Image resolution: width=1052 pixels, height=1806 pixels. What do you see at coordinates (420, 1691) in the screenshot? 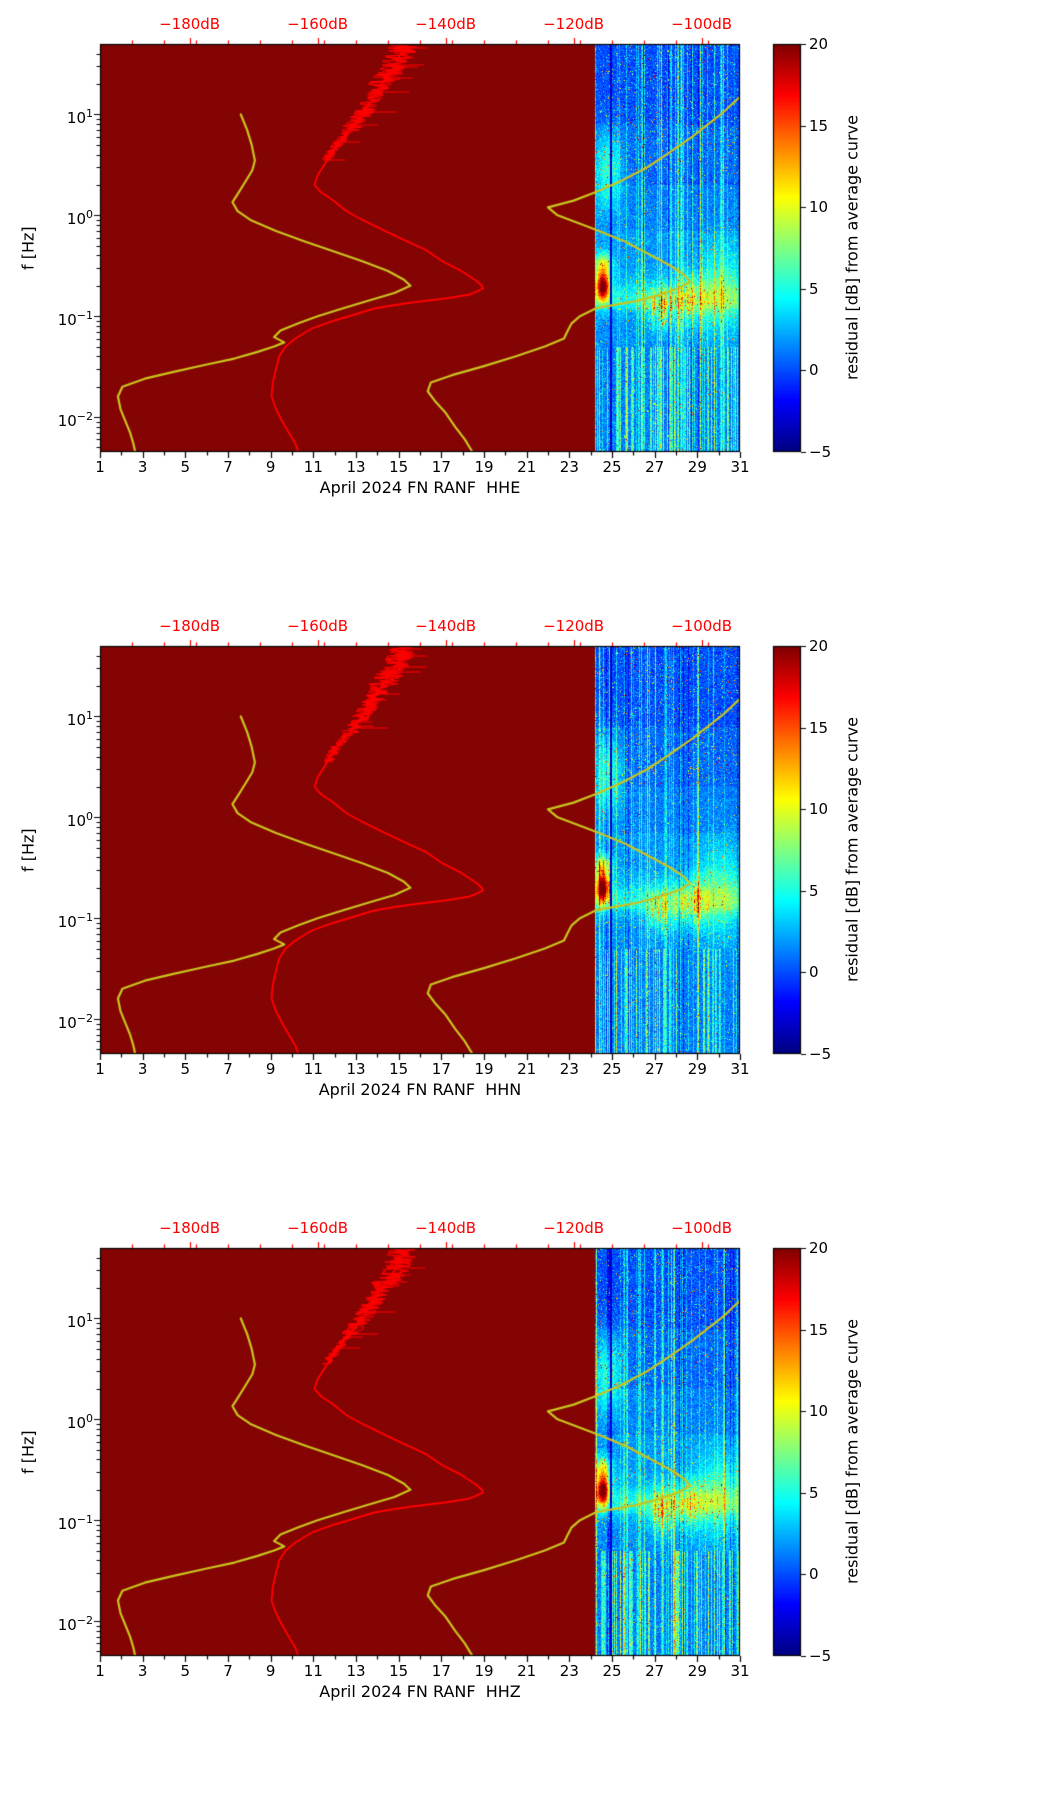
I see `x-axis-label: April 2024 FN RANF HHZ` at bounding box center [420, 1691].